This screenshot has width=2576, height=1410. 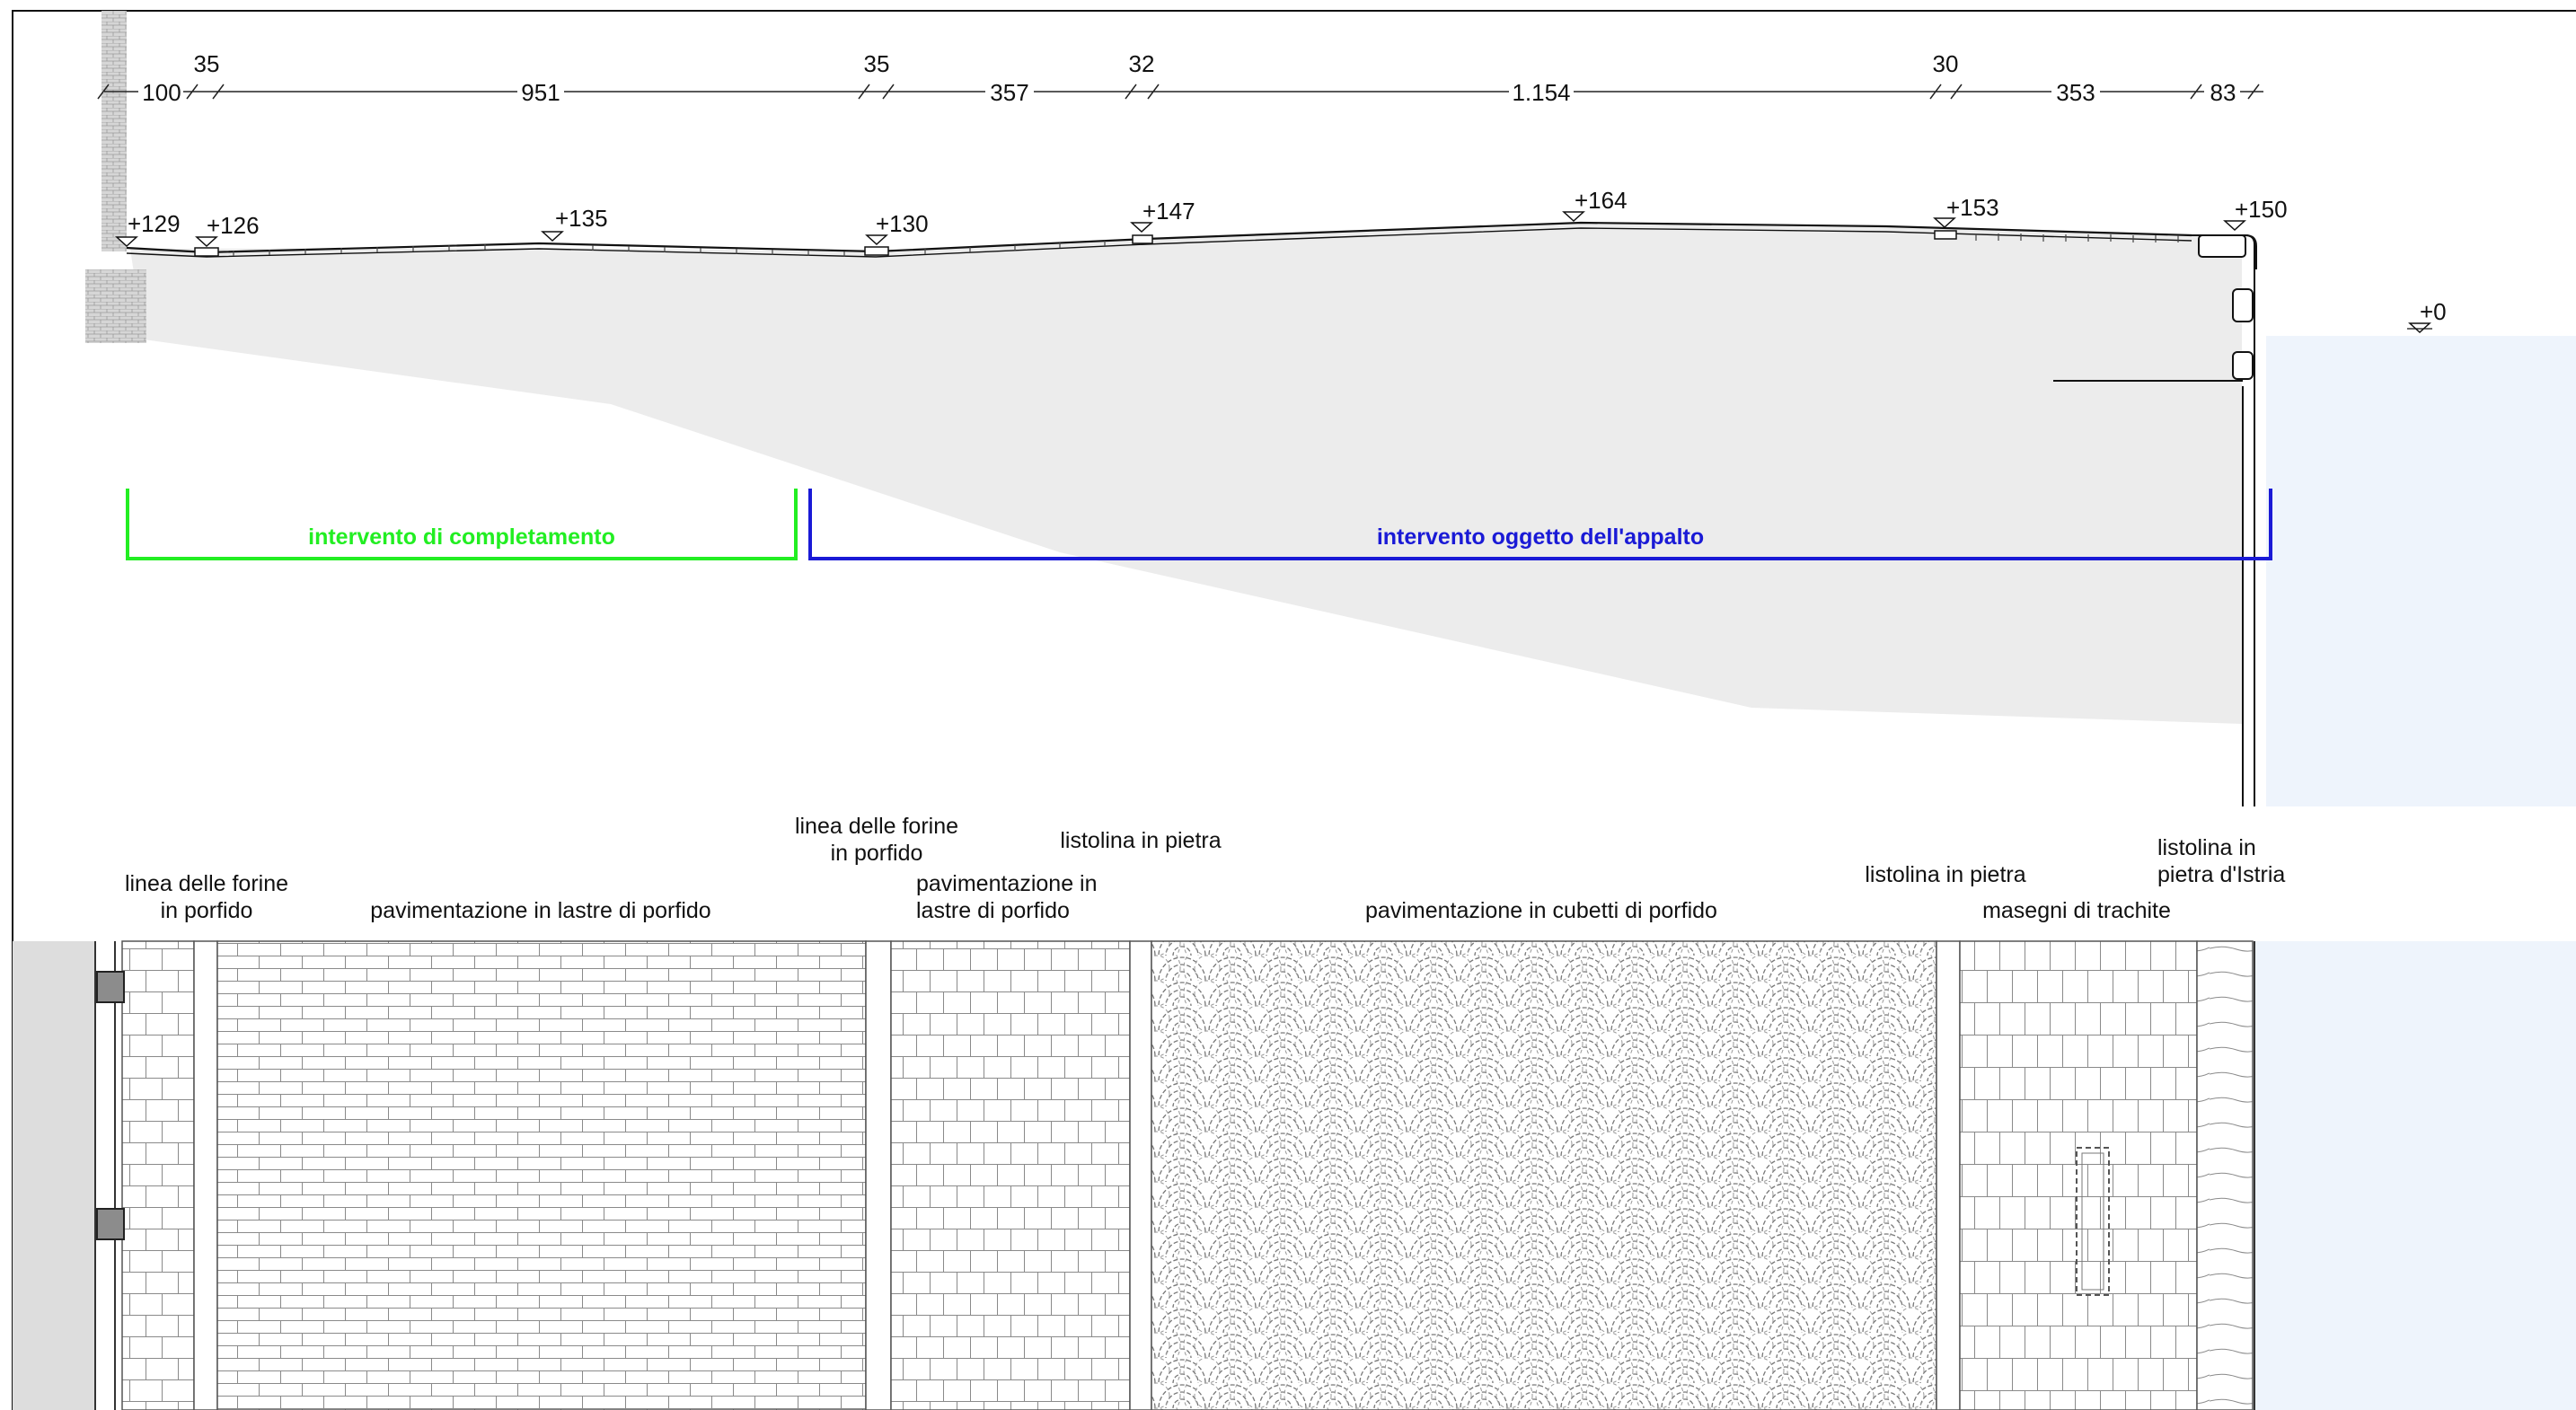 What do you see at coordinates (1007, 883) in the screenshot?
I see `plan-label: pavimentazione in` at bounding box center [1007, 883].